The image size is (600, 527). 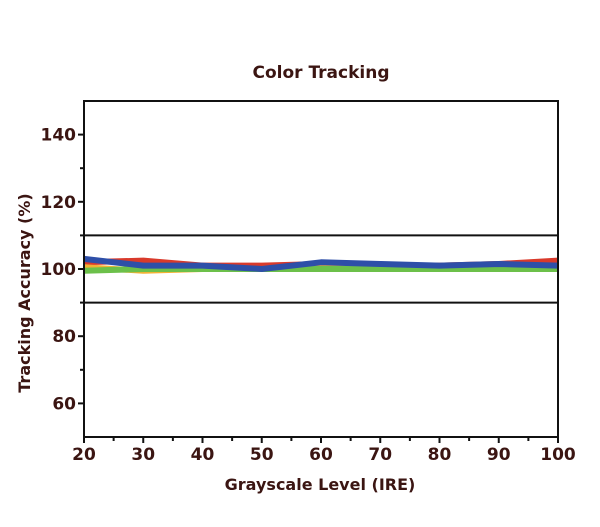 What do you see at coordinates (64, 404) in the screenshot?
I see `y-tick-label: 60` at bounding box center [64, 404].